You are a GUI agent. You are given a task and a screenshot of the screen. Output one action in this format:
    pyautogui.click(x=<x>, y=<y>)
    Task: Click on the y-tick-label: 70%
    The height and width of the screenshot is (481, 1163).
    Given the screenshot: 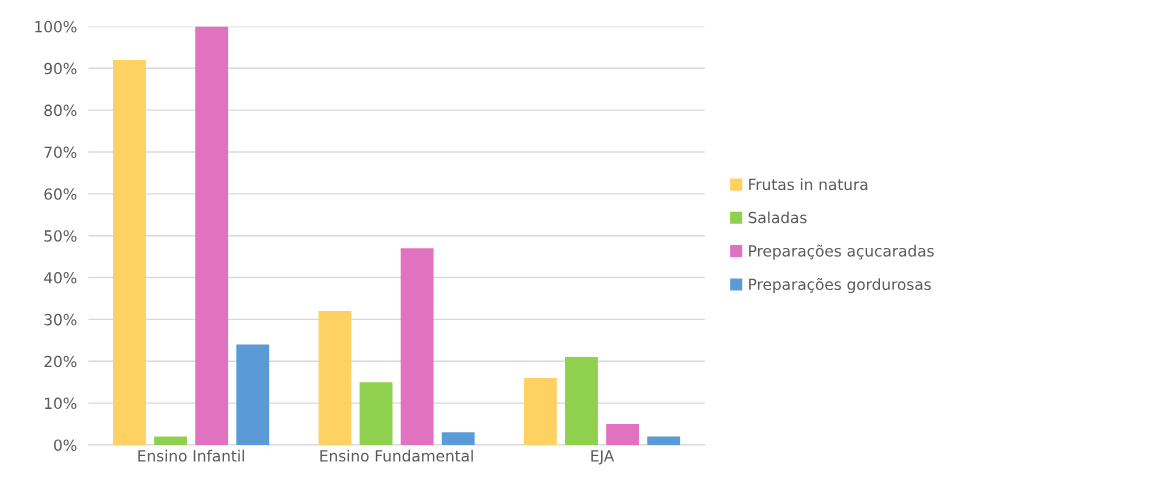 What is the action you would take?
    pyautogui.click(x=60, y=152)
    